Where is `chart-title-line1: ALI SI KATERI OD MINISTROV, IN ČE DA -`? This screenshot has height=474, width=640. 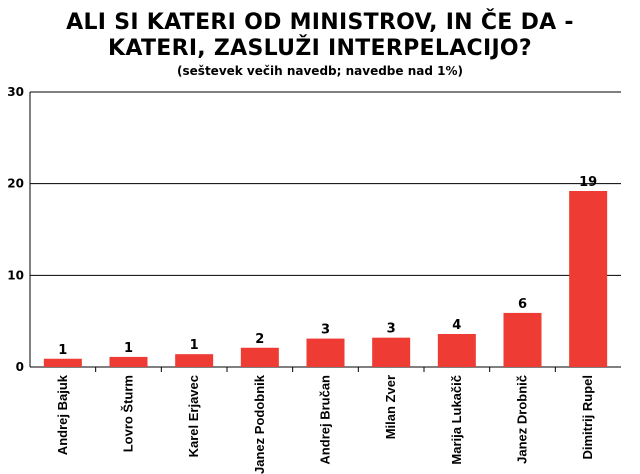 chart-title-line1: ALI SI KATERI OD MINISTROV, IN ČE DA - is located at coordinates (320, 22).